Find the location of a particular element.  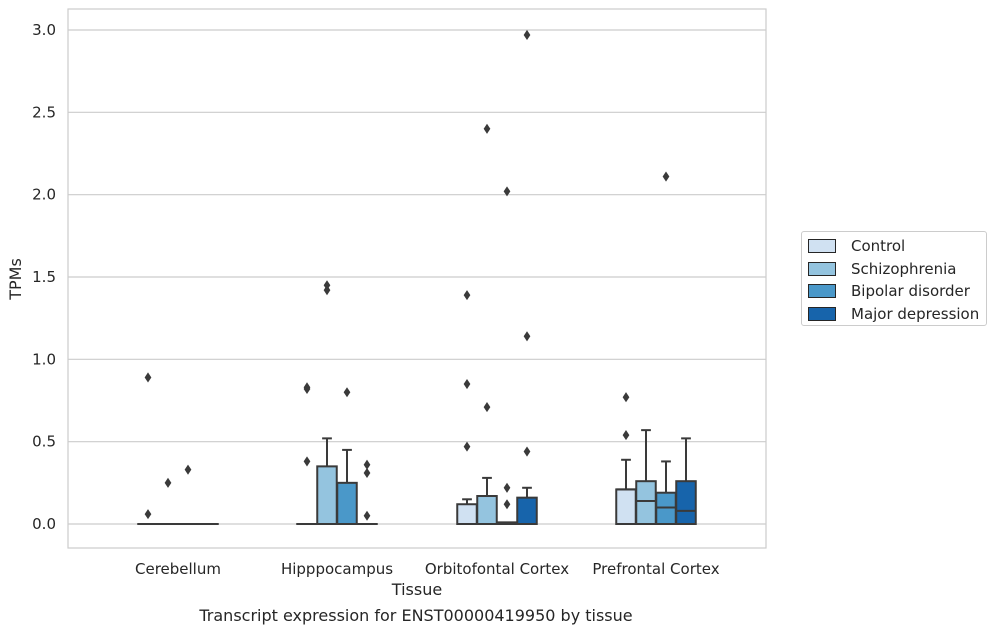

y-tick-label: 1.5 is located at coordinates (44, 277).